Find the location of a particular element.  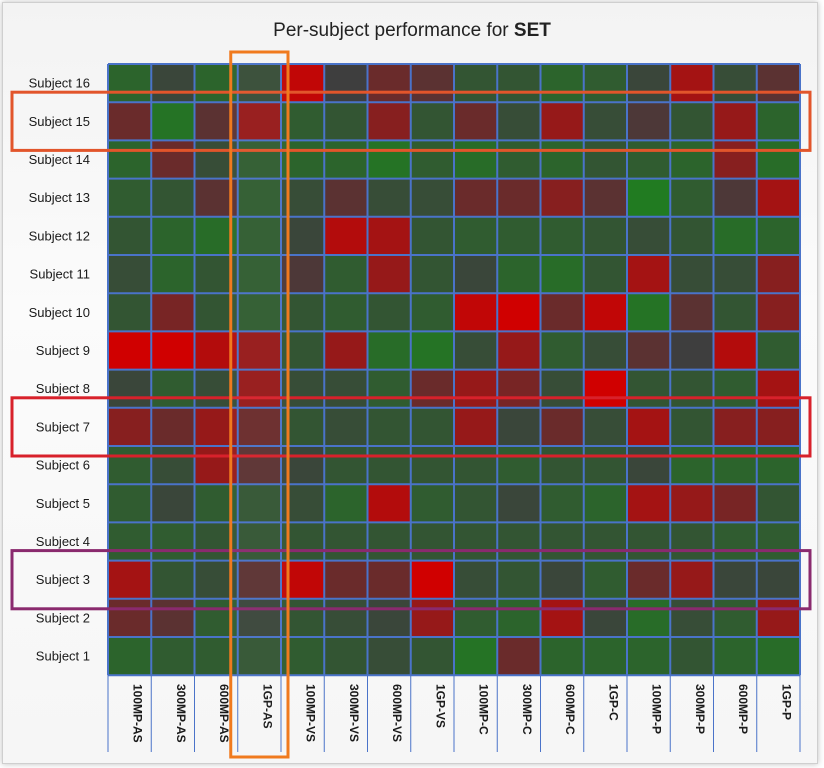

column-highlight-box is located at coordinates (259, 404).